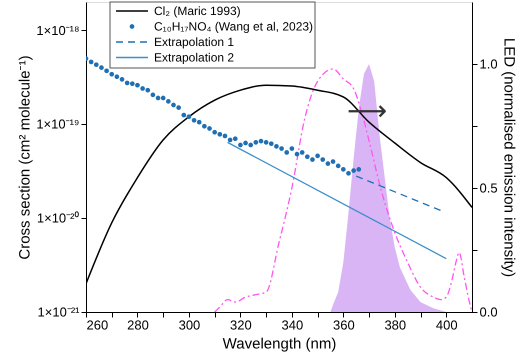  I want to click on x-tick-label: 280, so click(138, 325).